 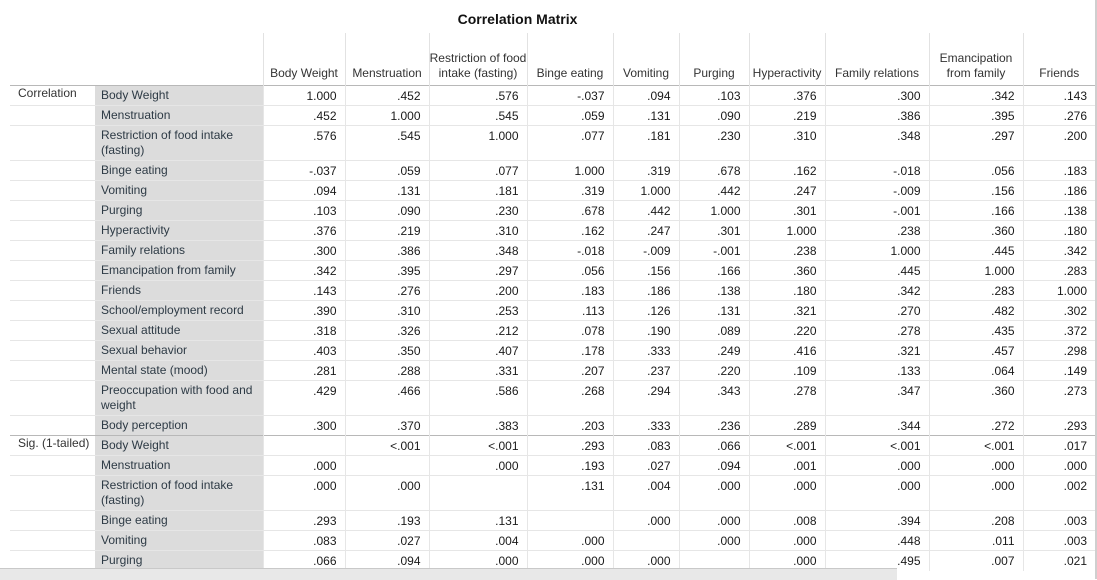 What do you see at coordinates (569, 330) in the screenshot?
I see `table-cell: .078` at bounding box center [569, 330].